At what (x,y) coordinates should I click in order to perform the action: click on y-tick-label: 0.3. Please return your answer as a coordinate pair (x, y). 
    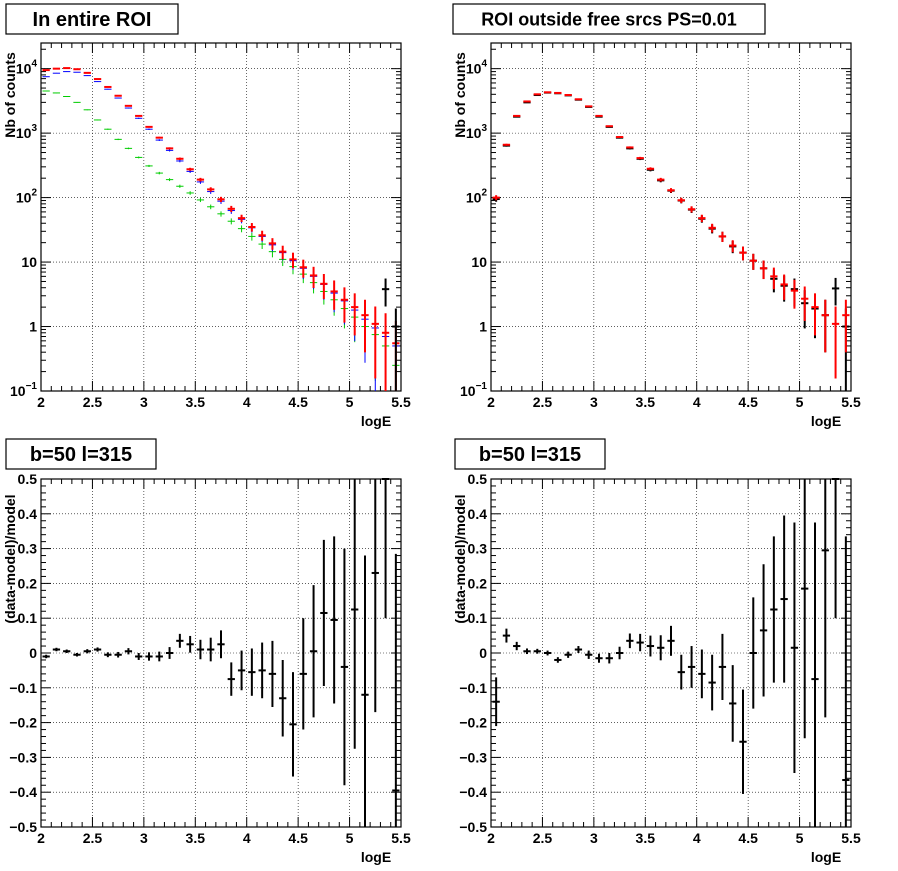
    Looking at the image, I should click on (478, 549).